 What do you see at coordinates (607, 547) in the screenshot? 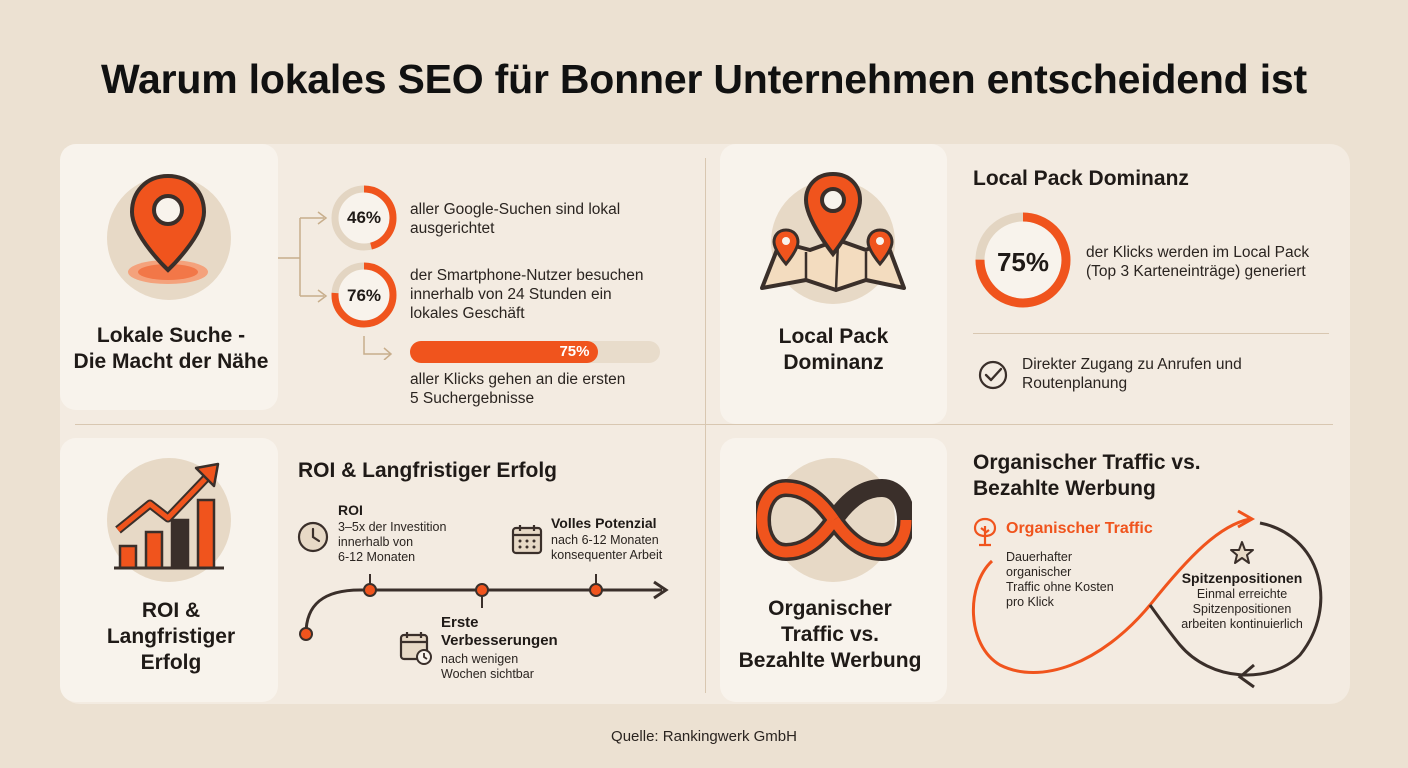
I see `potenzial-text: nach 6-12 Monaten konsequenter Arbeit` at bounding box center [607, 547].